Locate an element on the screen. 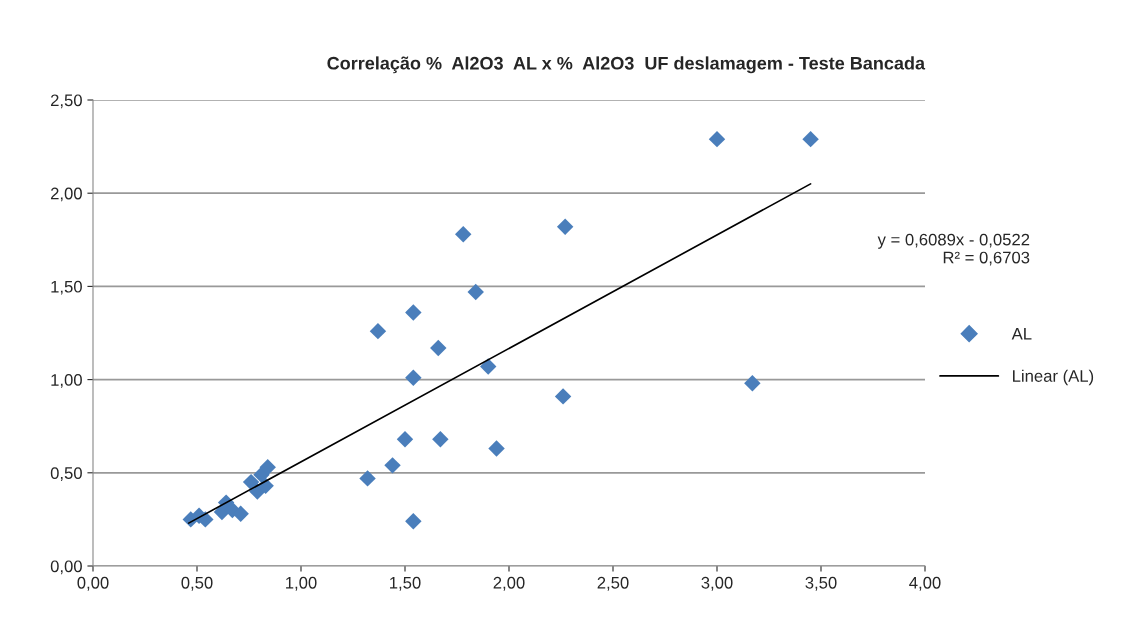 Image resolution: width=1137 pixels, height=621 pixels. x-tick-label: 2,50 is located at coordinates (613, 583).